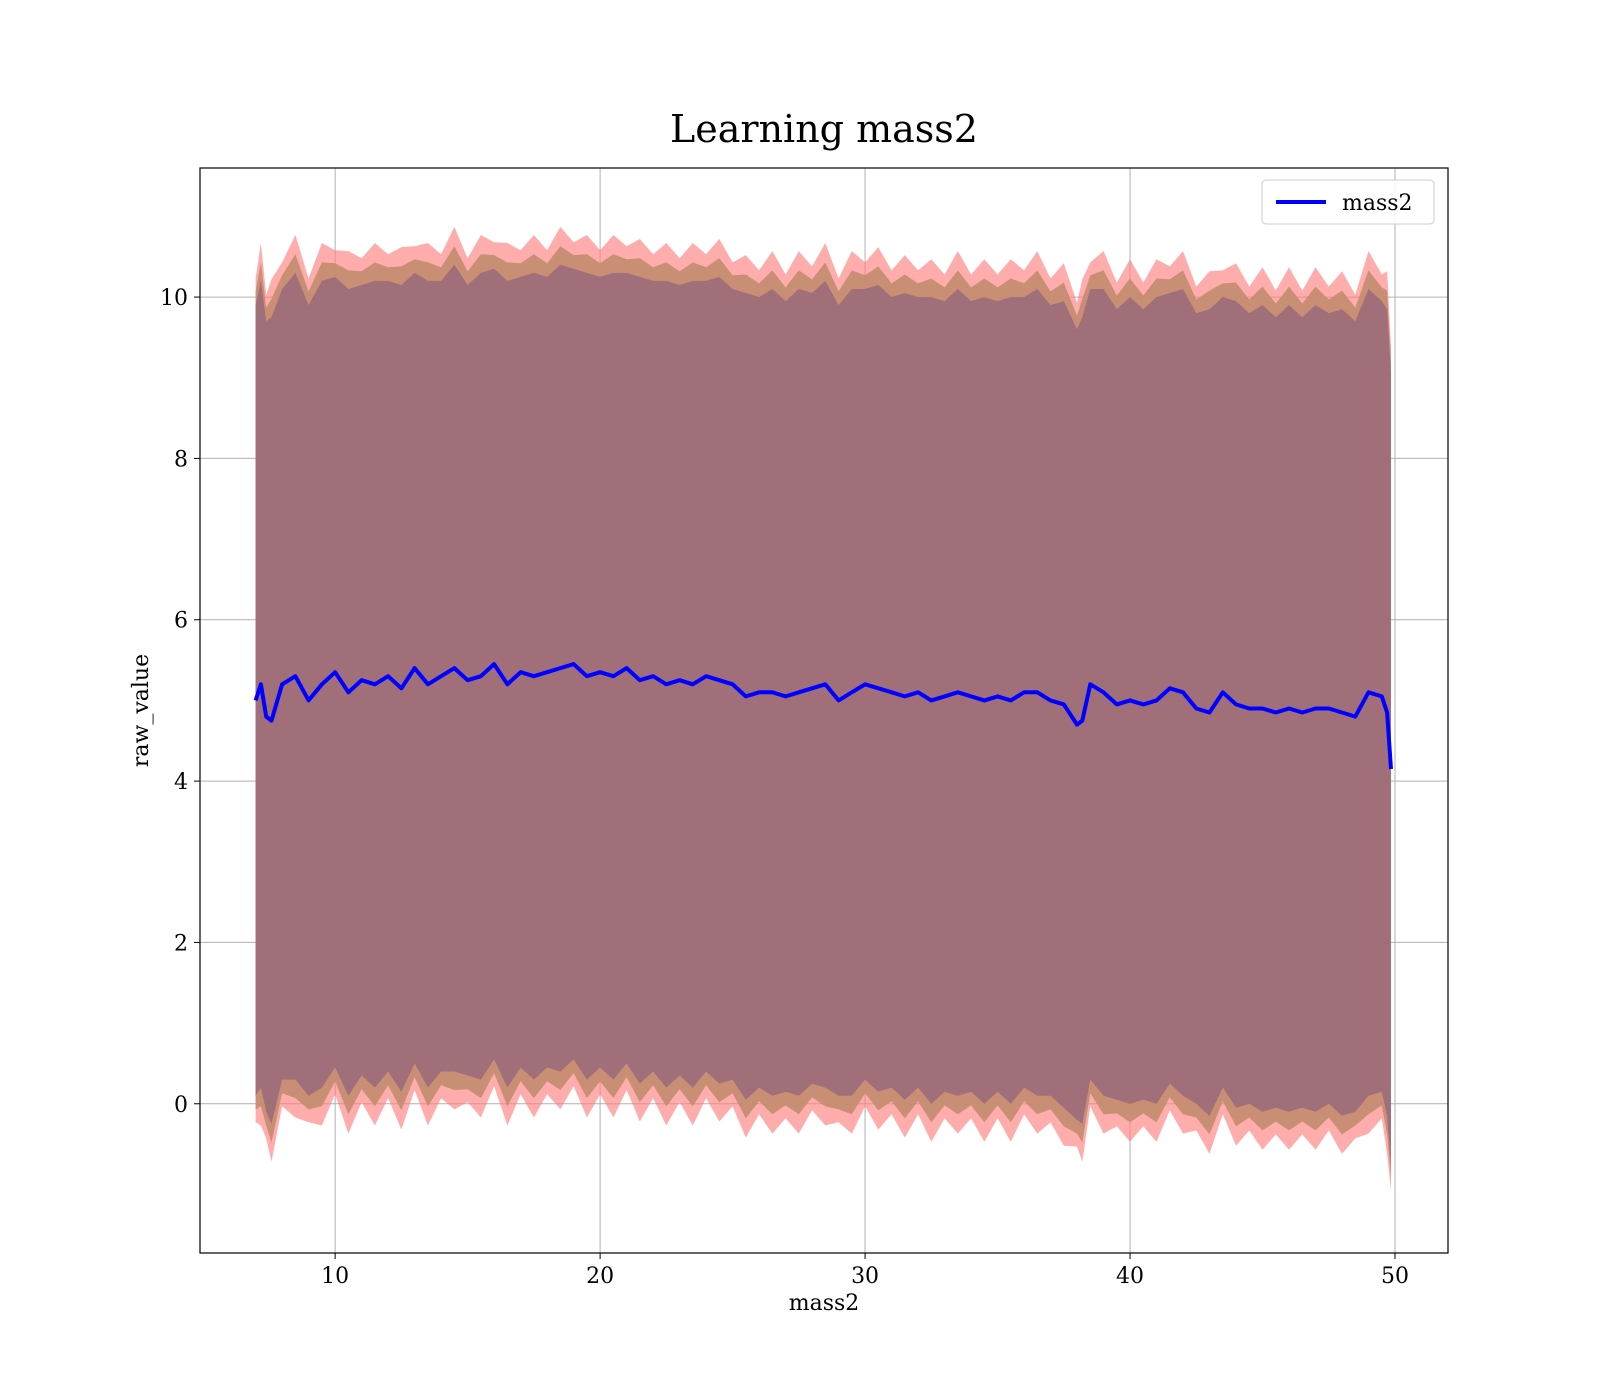  I want to click on series-line-mass2, so click(823, 716).